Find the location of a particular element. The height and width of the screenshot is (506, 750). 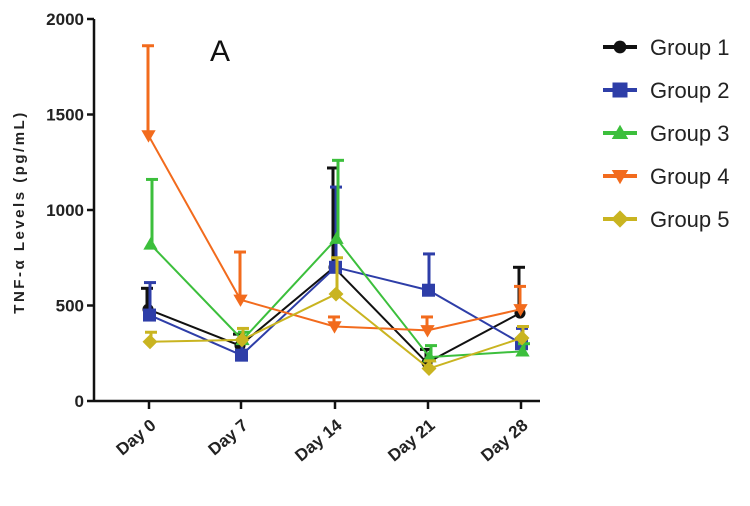

y-ticks: 0 500 1000 1500 2000 is located at coordinates (70, 210).